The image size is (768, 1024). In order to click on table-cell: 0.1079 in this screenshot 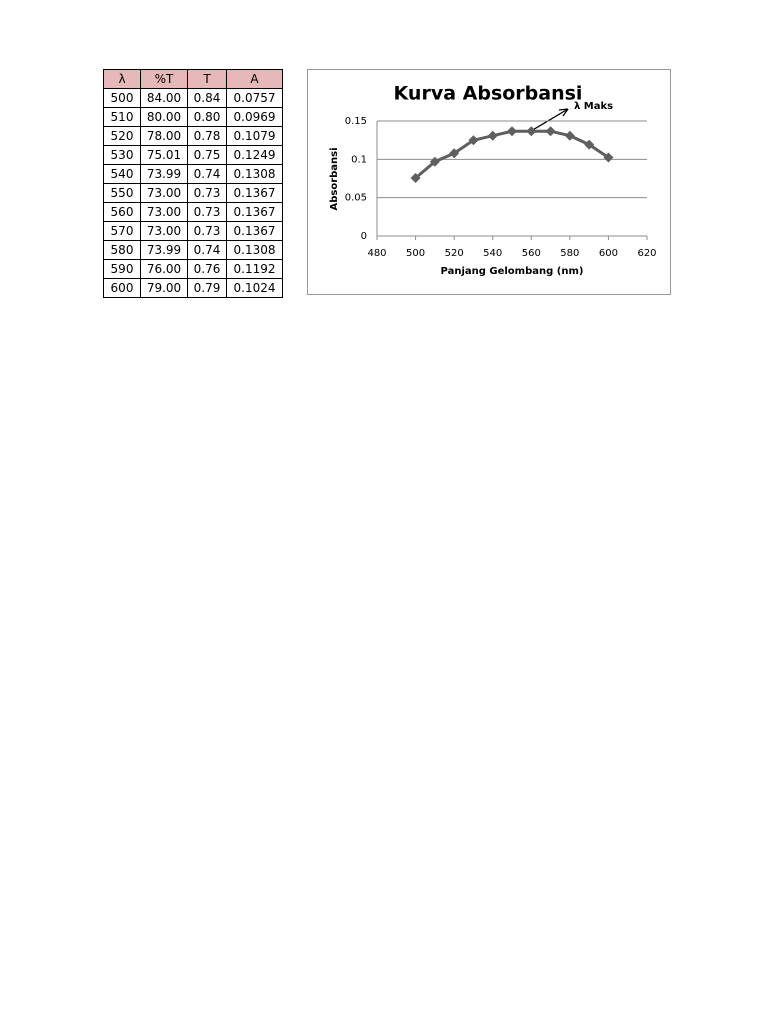, I will do `click(254, 136)`.